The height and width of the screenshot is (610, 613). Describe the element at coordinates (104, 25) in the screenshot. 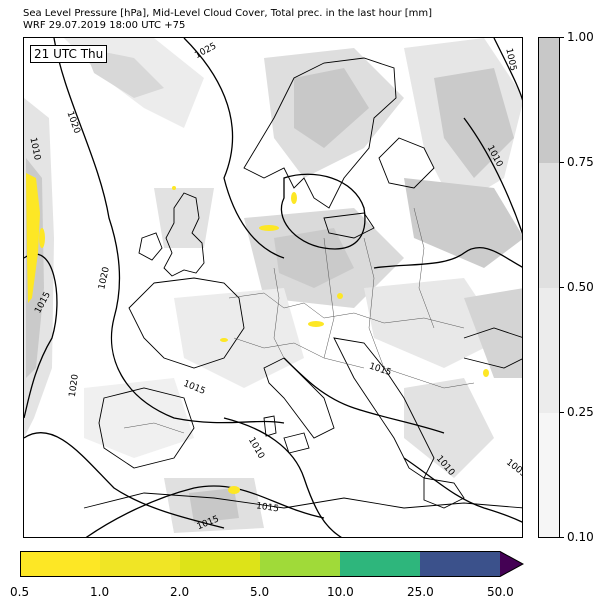

I see `map-subtitle: WRF 29.07.2019 18:00 UTC +75` at that location.